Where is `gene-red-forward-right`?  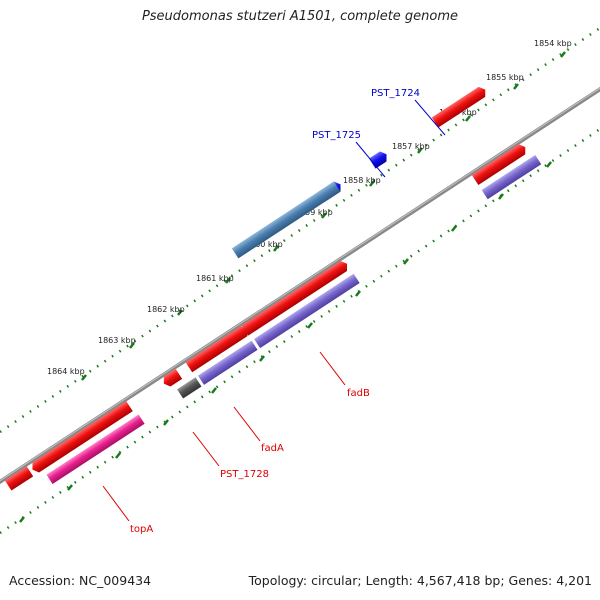 gene-red-forward-right is located at coordinates (458, 107).